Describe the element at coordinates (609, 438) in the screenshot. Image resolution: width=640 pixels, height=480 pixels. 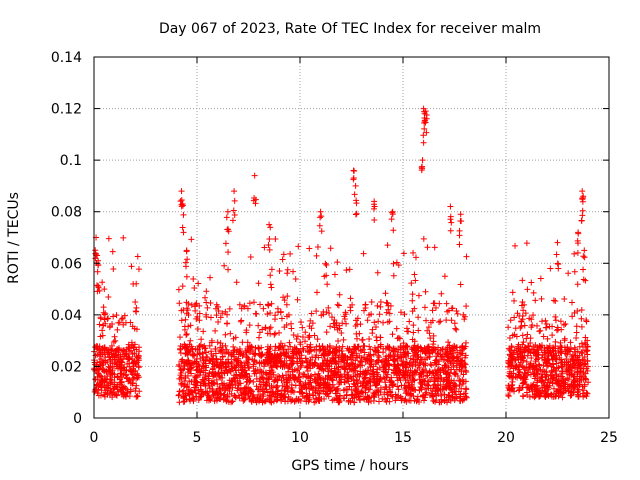
I see `x-tick-label: 25` at that location.